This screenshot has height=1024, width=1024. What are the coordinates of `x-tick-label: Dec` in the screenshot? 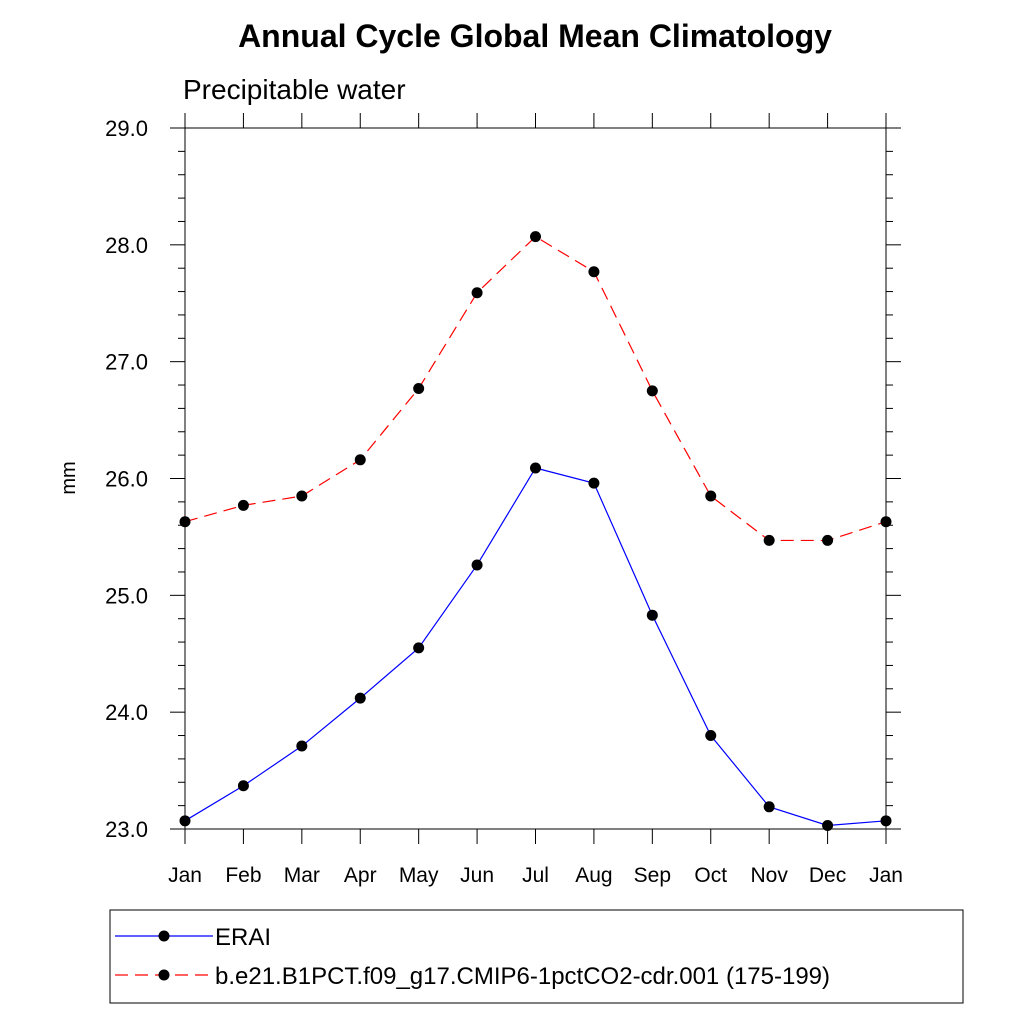 It's located at (827, 875).